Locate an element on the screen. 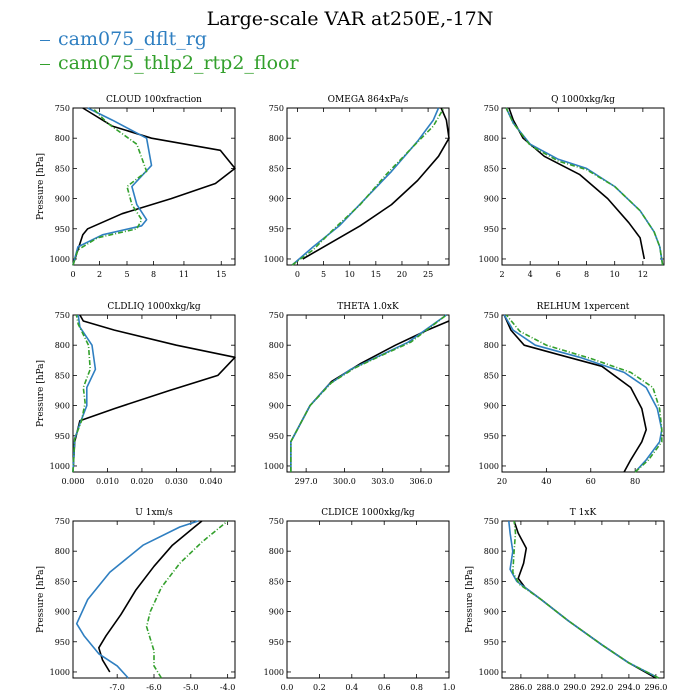 This screenshot has width=700, height=700. x-tick-label: 1.0 is located at coordinates (449, 687).